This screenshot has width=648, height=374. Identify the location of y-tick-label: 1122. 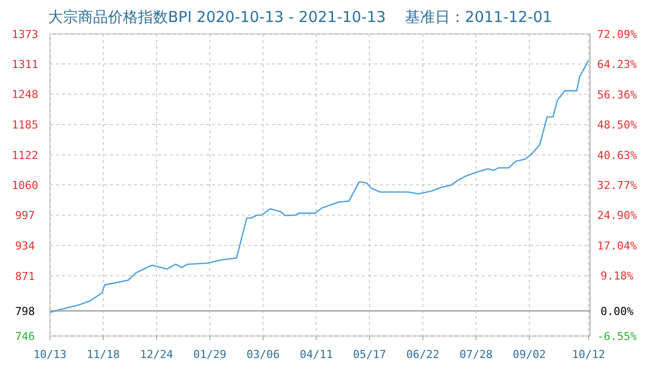
(25, 155).